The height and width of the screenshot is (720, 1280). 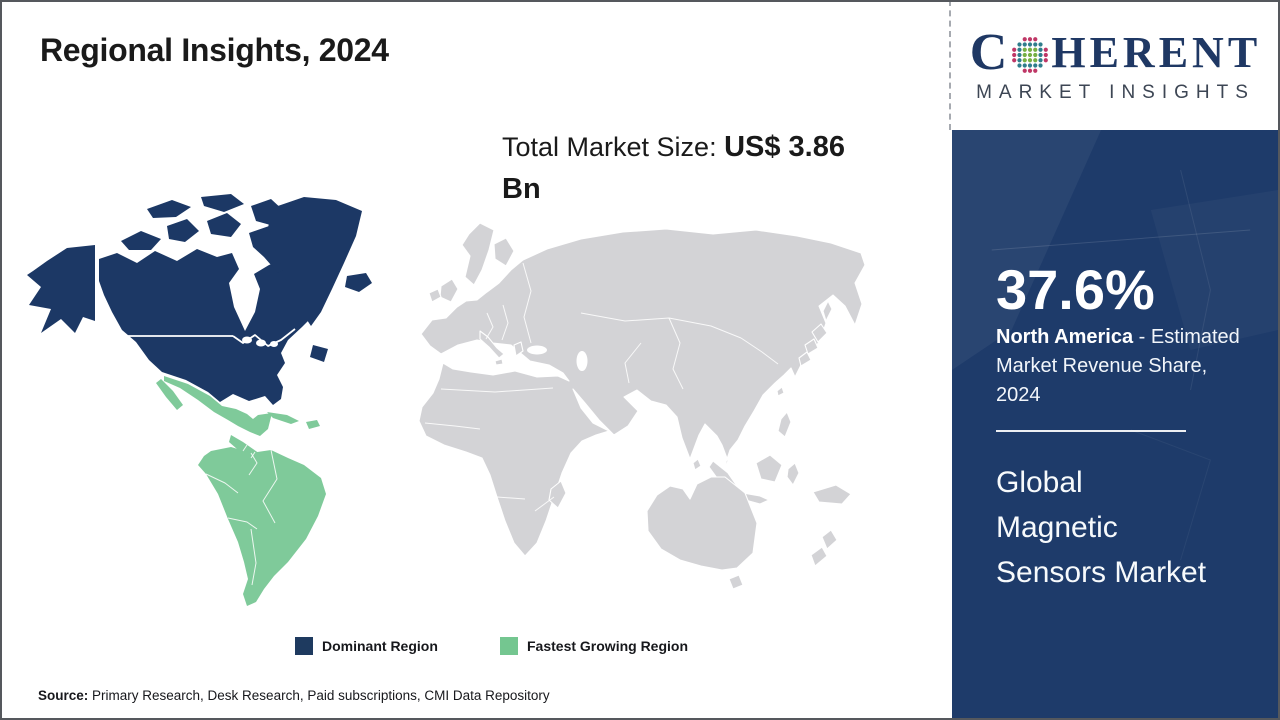 What do you see at coordinates (608, 646) in the screenshot?
I see `legend-label-fastest-growing: Fastest Growing Region` at bounding box center [608, 646].